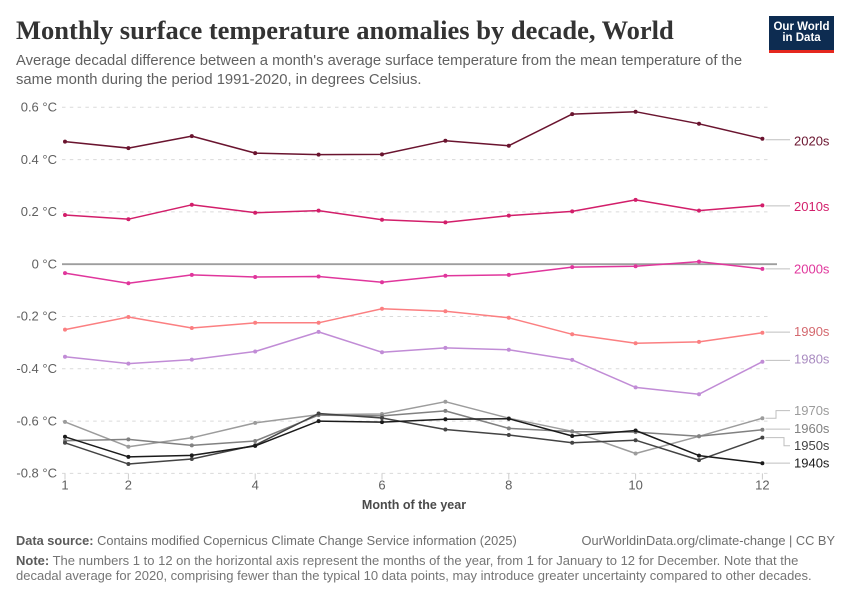 The image size is (850, 600). What do you see at coordinates (812, 268) in the screenshot?
I see `svg-text: 2000s` at bounding box center [812, 268].